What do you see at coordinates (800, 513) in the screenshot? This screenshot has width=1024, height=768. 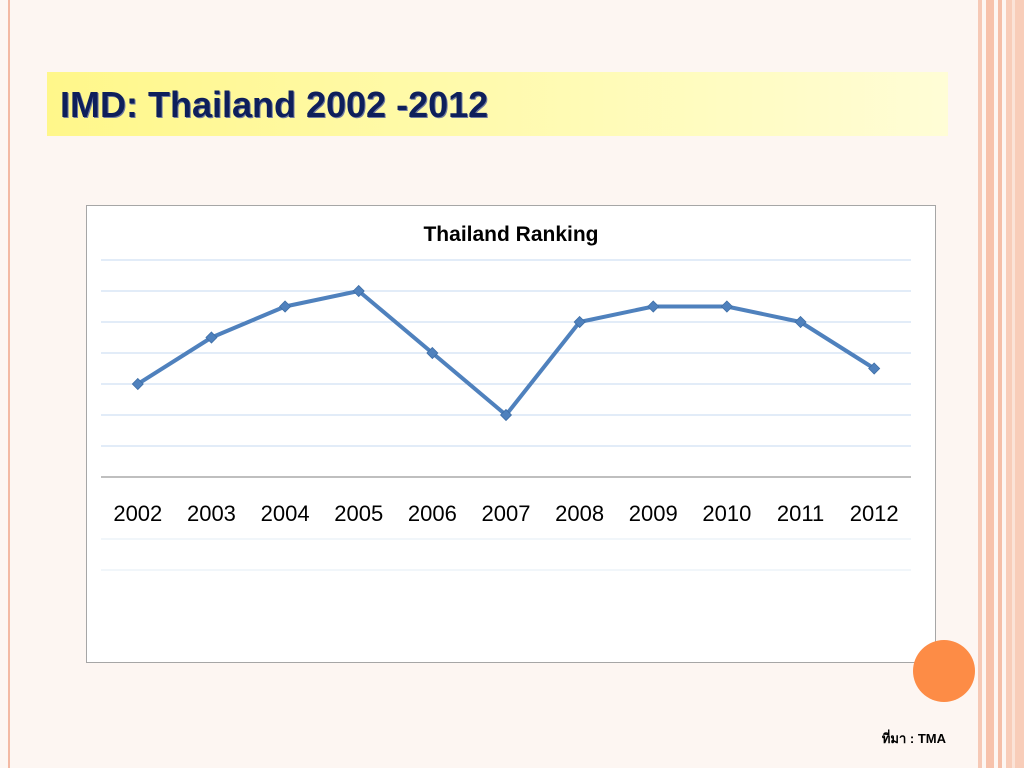 I see `x-tick-label: 2011` at bounding box center [800, 513].